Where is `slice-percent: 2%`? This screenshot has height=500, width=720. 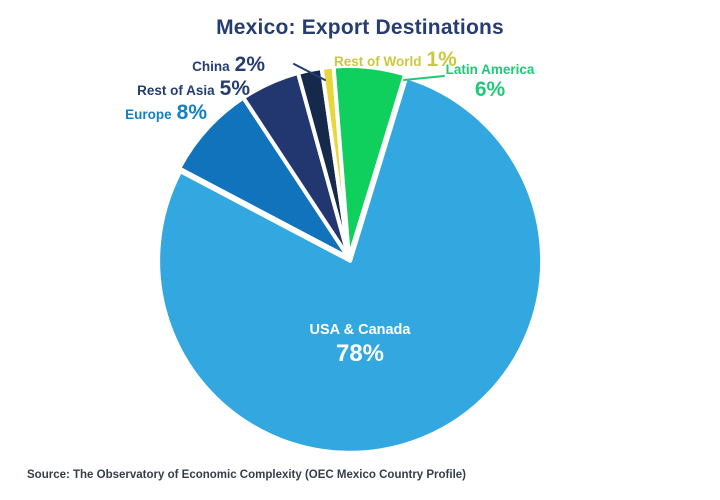
slice-percent: 2% is located at coordinates (249, 64).